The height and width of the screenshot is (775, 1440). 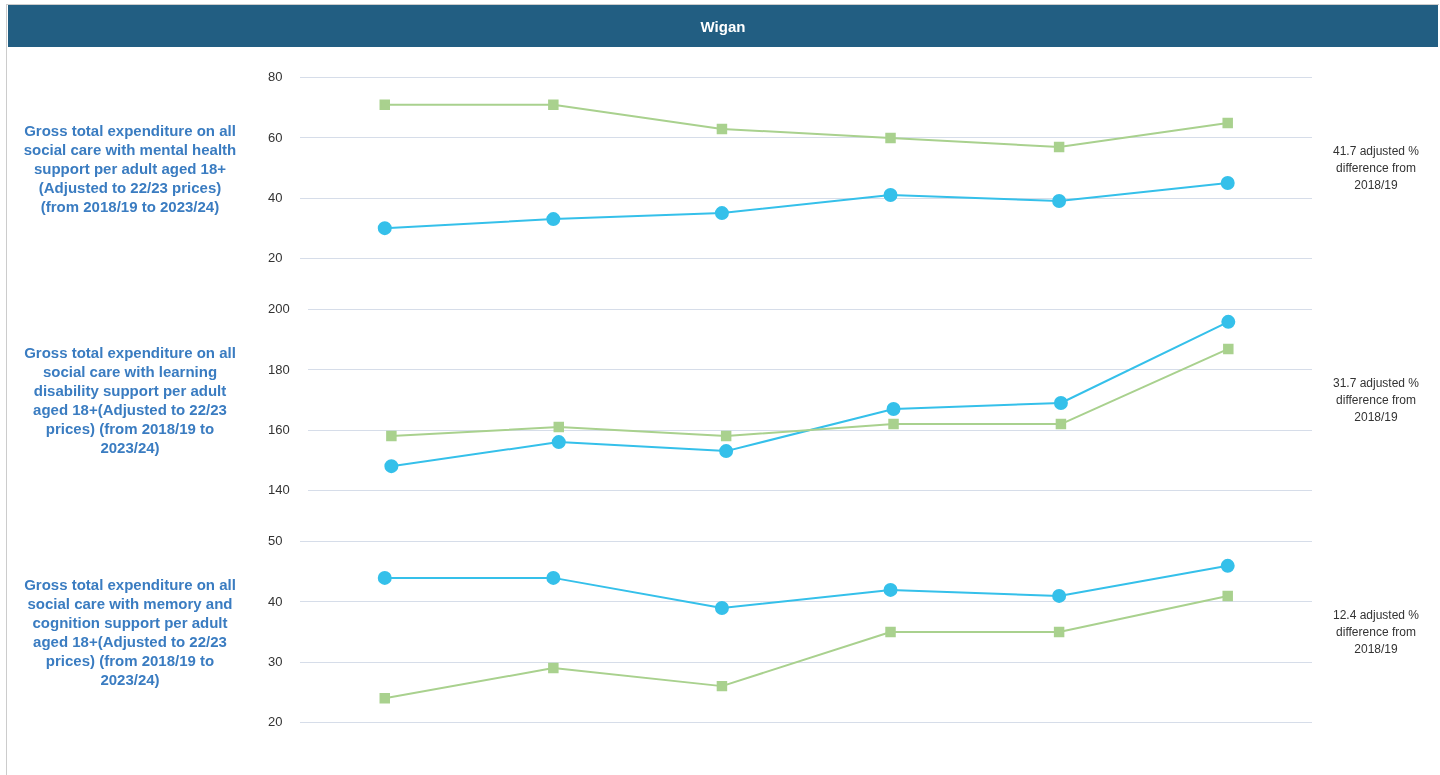 I want to click on y-tick-label: 80, so click(x=275, y=77).